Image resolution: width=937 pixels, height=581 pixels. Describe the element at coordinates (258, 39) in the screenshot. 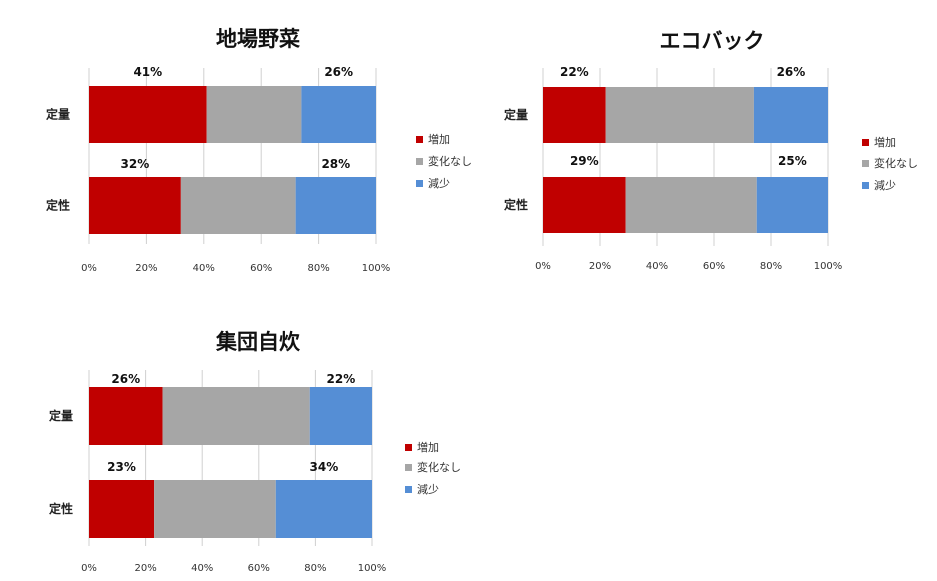

I see `chart-title: 地場野菜` at that location.